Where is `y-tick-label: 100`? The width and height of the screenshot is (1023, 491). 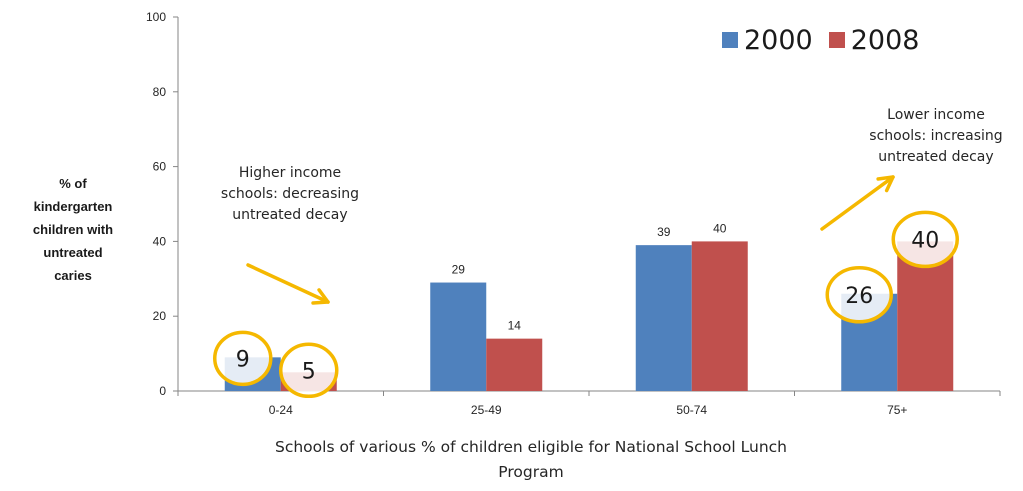 y-tick-label: 100 is located at coordinates (156, 17).